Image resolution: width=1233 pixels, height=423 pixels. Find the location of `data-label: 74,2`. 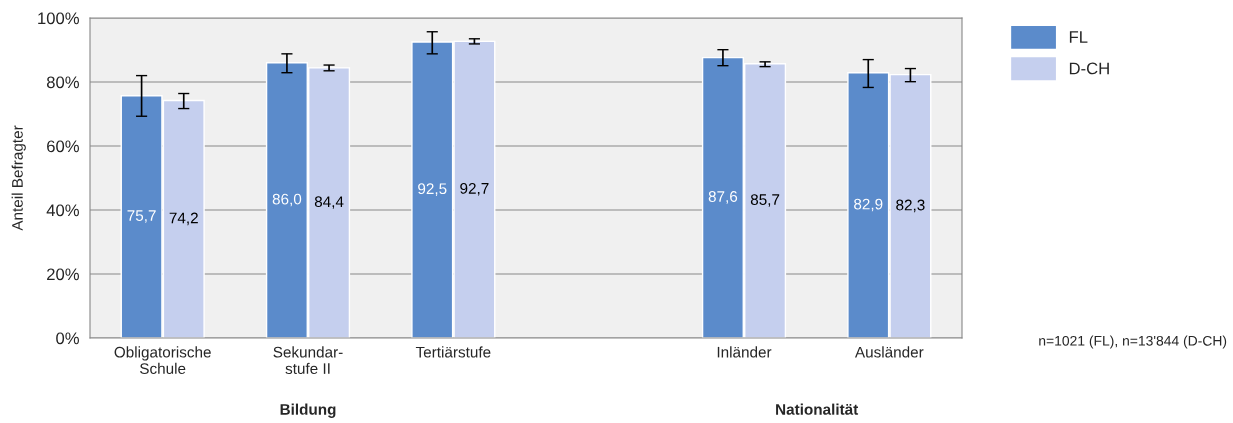

data-label: 74,2 is located at coordinates (183, 219).